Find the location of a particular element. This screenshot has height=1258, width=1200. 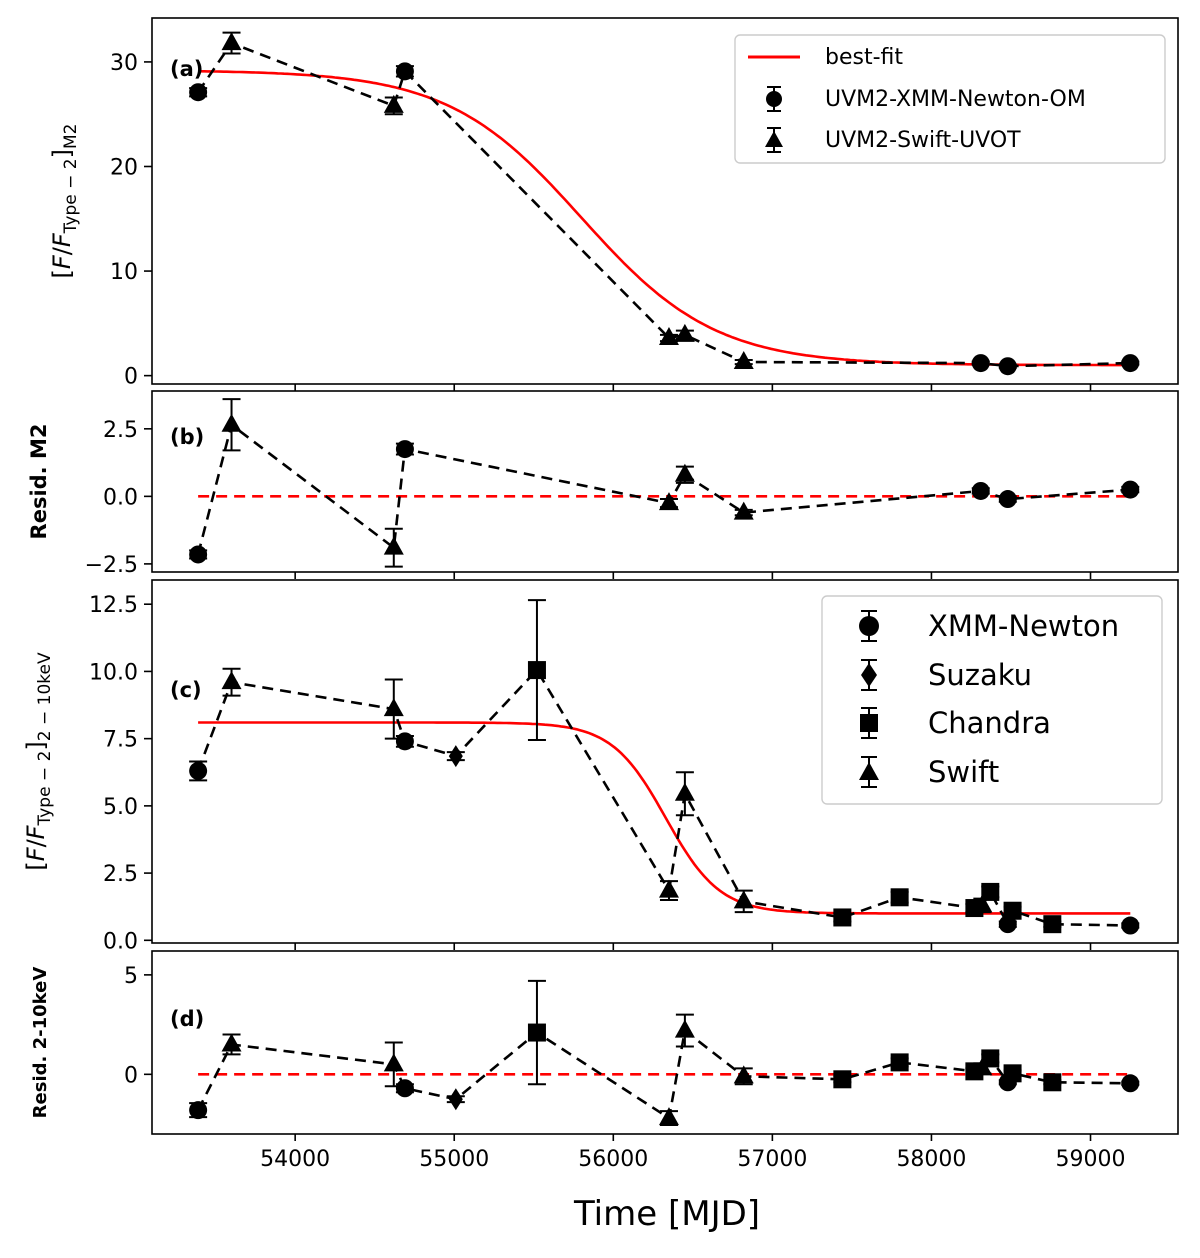

panel-b-tag: (b) is located at coordinates (187, 437).